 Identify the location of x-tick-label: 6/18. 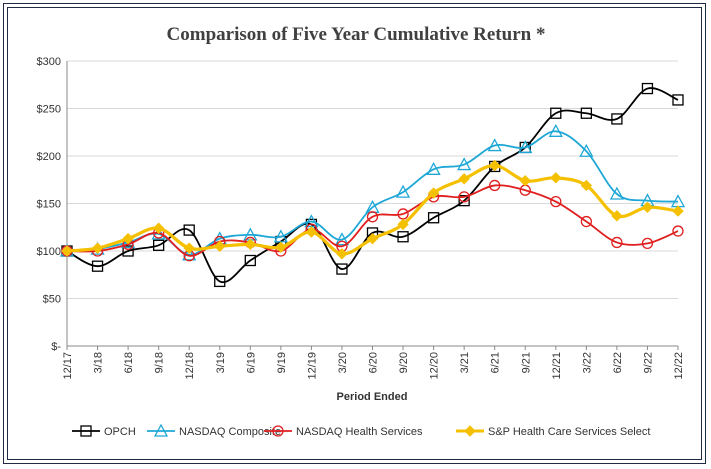
(129, 362).